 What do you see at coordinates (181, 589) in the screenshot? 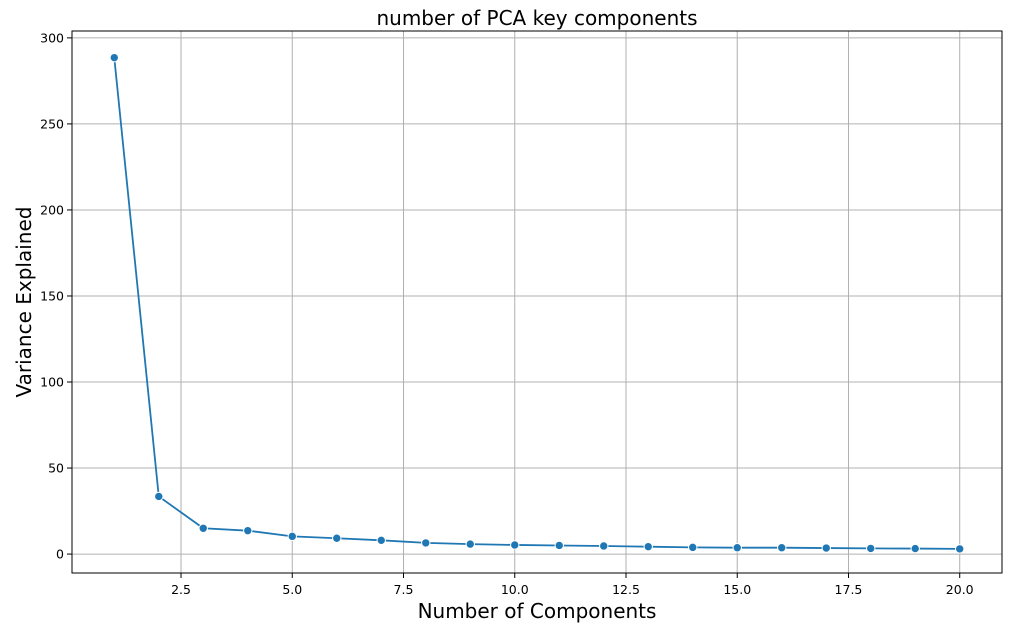
I see `x-tick-label: 2.5` at bounding box center [181, 589].